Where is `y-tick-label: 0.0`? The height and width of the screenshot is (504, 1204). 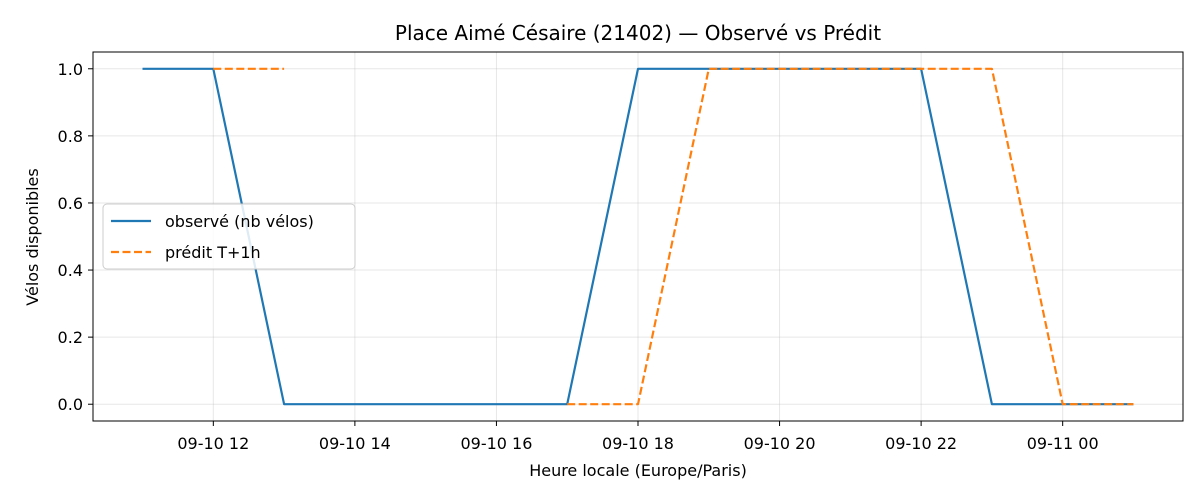 y-tick-label: 0.0 is located at coordinates (70, 404).